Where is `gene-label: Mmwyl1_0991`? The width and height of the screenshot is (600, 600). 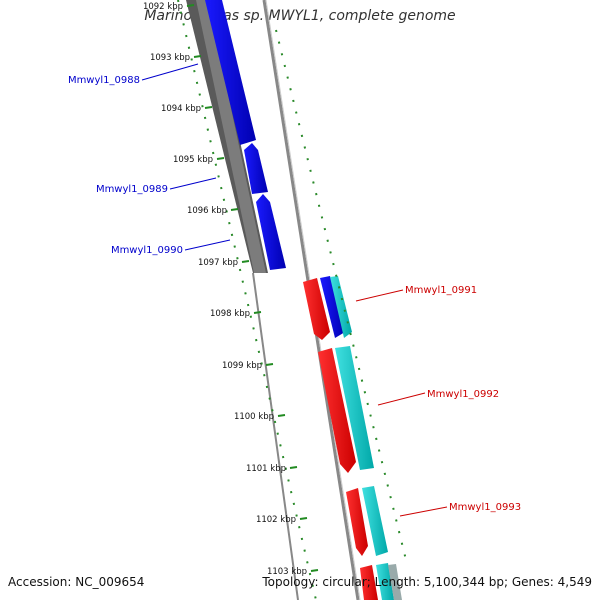
gene-label: Mmwyl1_0991 is located at coordinates (441, 290).